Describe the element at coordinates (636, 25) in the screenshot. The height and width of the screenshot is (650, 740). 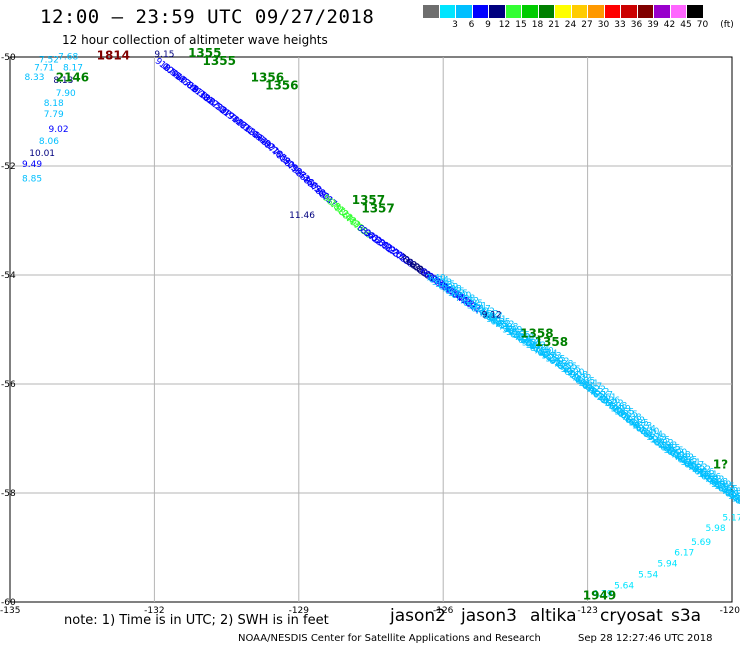
I see `color-scale-label: 36` at that location.